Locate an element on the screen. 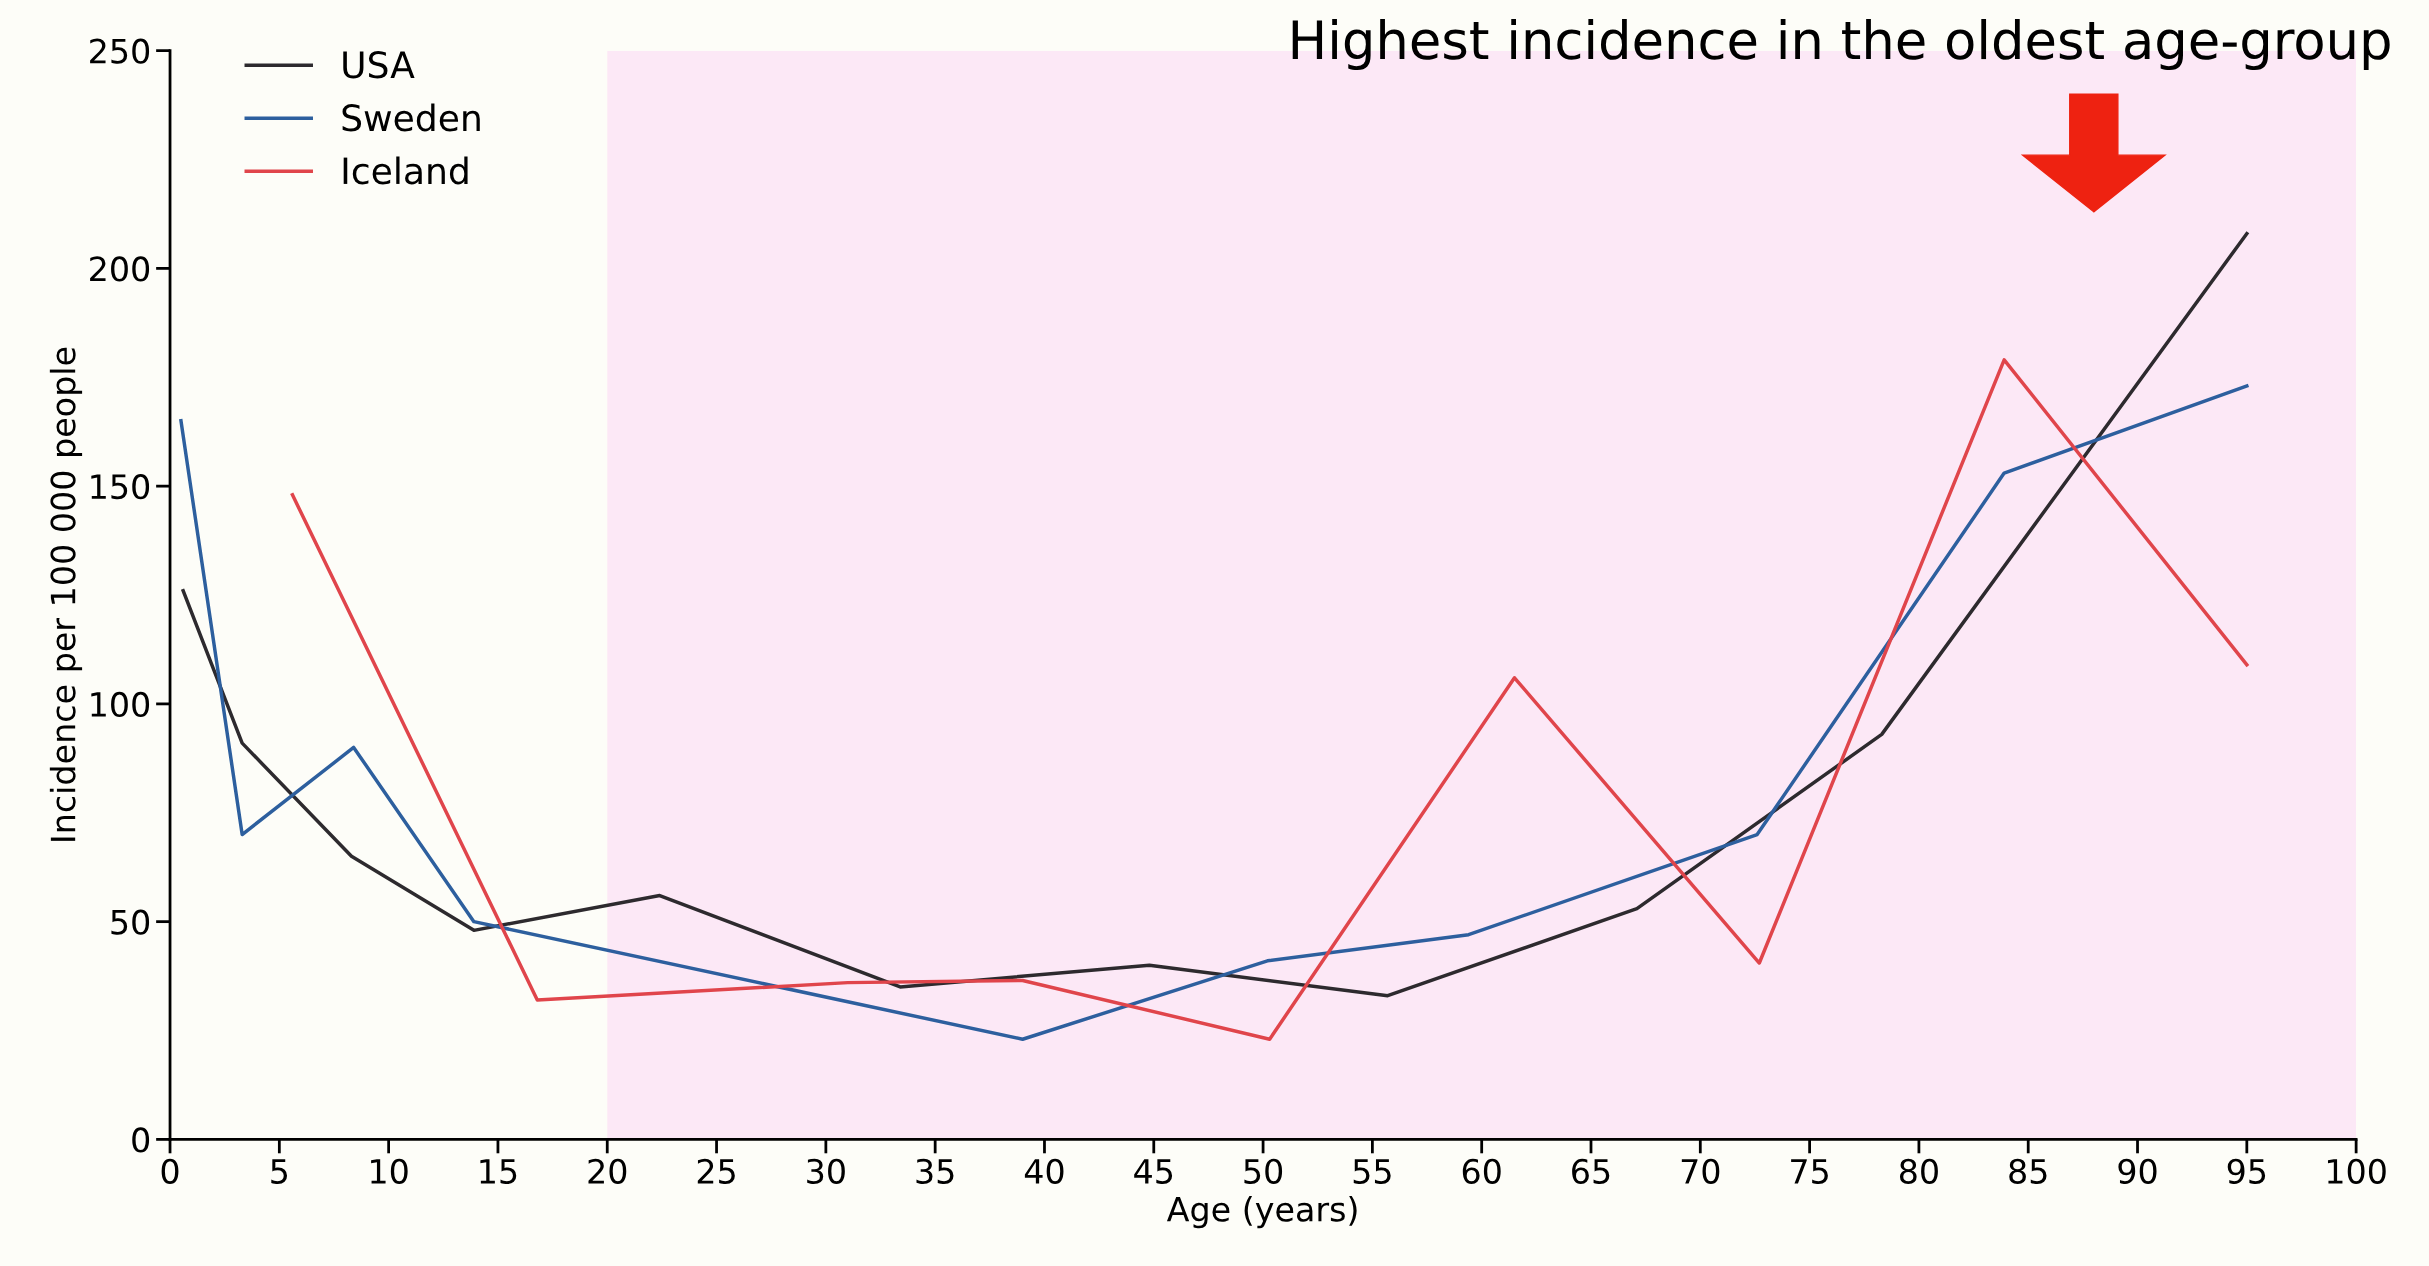 This screenshot has height=1266, width=2429. x-tick-label: 70 is located at coordinates (1700, 1171).